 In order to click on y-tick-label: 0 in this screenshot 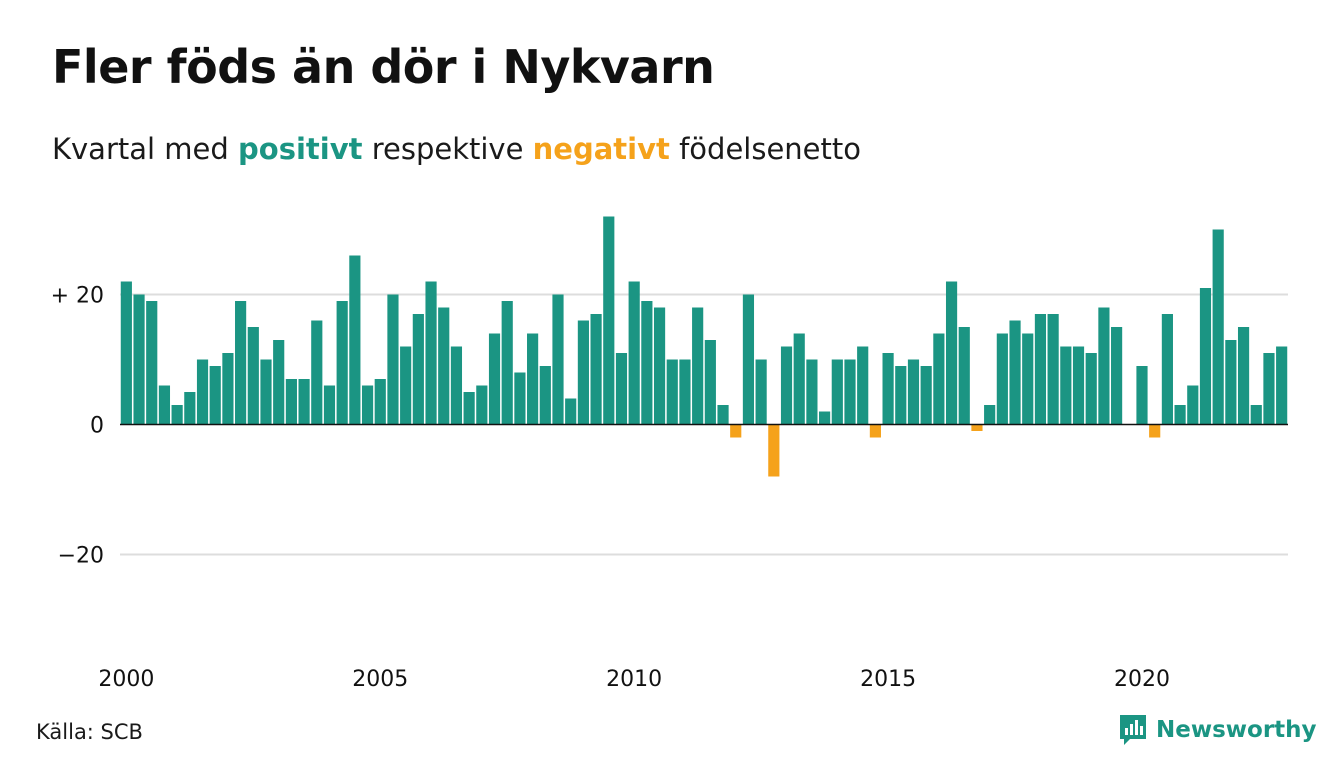, I will do `click(97, 426)`.